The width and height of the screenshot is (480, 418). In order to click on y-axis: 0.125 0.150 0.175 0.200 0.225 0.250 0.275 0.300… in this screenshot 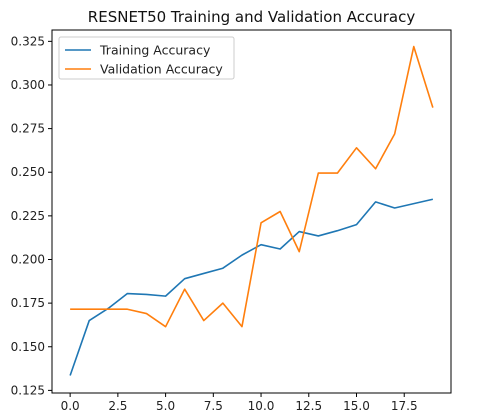, I will do `click(31, 215)`.